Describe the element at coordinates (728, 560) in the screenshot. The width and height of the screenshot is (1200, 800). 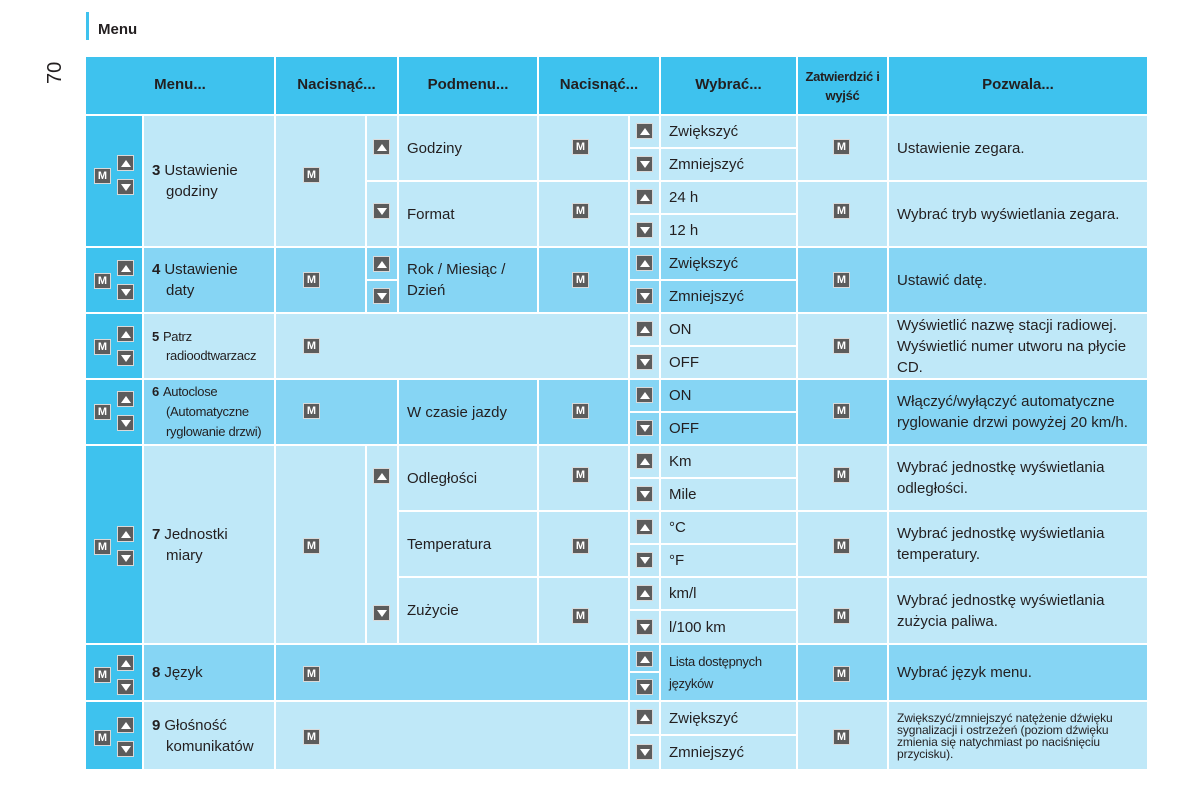
I see `row7-sub2-opt2: °F` at that location.